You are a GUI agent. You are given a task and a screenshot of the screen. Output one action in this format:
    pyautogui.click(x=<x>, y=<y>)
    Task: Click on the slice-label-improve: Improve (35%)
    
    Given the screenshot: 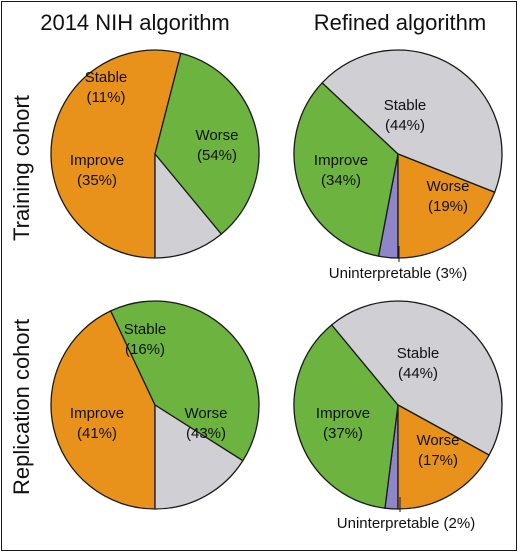 What is the action you would take?
    pyautogui.click(x=97, y=170)
    